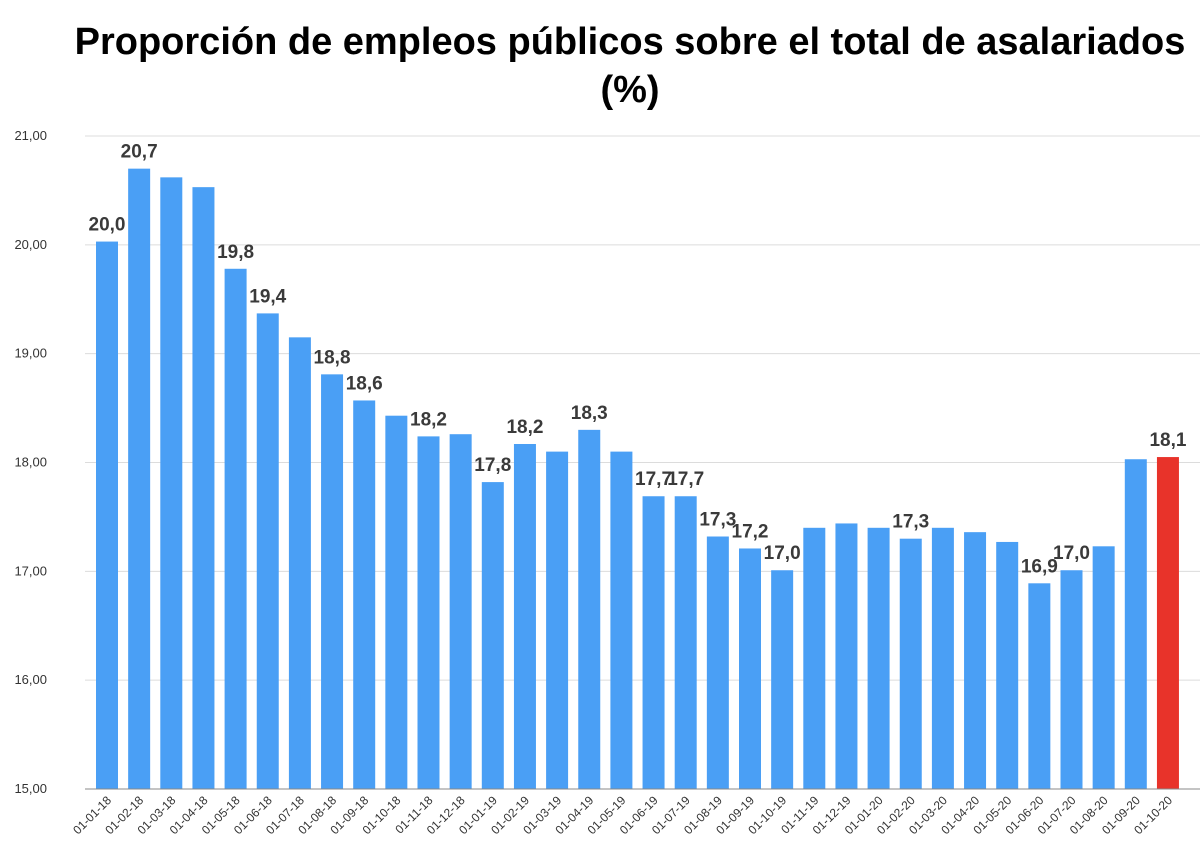 The width and height of the screenshot is (1200, 867). What do you see at coordinates (30, 679) in the screenshot?
I see `y-tick-label: 16,00` at bounding box center [30, 679].